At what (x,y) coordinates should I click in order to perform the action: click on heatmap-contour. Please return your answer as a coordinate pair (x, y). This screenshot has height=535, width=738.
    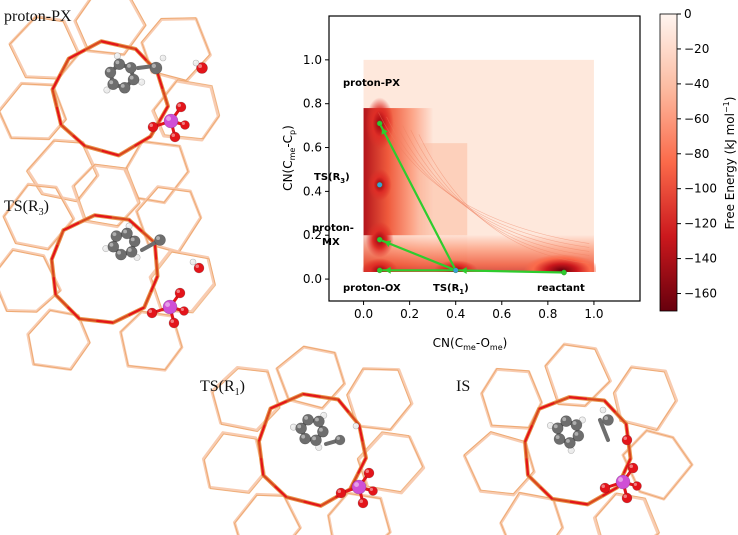
    Looking at the image, I should click on (504, 199).